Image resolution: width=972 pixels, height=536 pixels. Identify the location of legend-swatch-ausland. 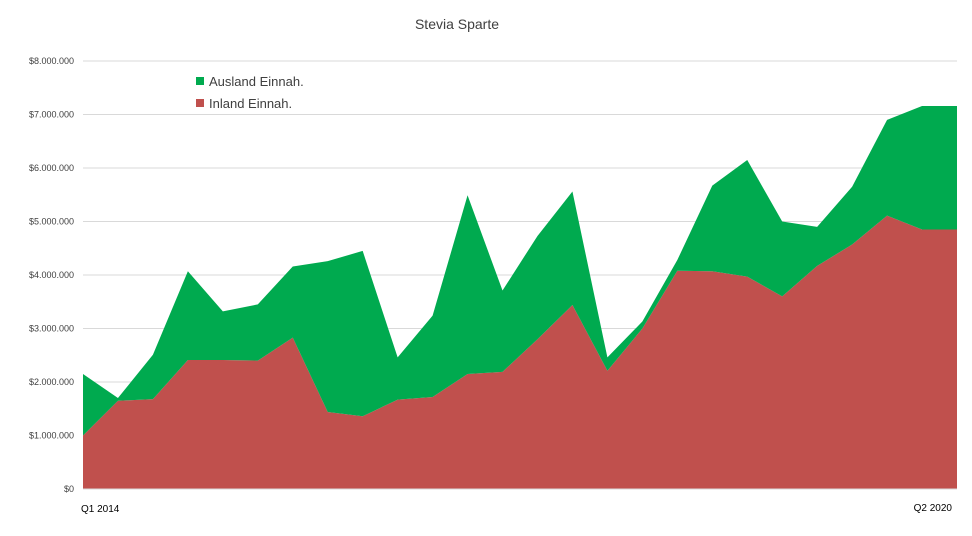
(200, 81).